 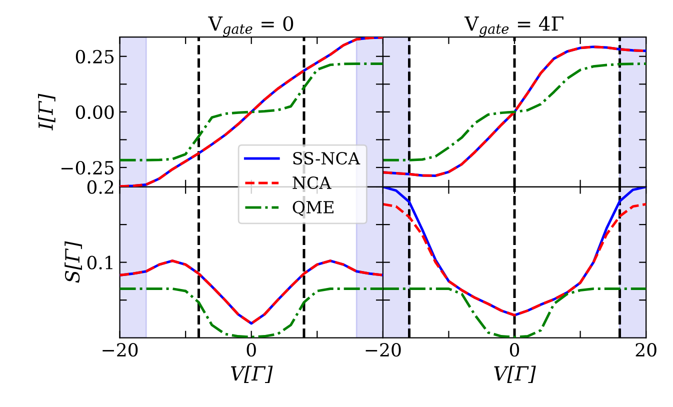 I want to click on y-axis-title: I[Γ], so click(x=47, y=112).